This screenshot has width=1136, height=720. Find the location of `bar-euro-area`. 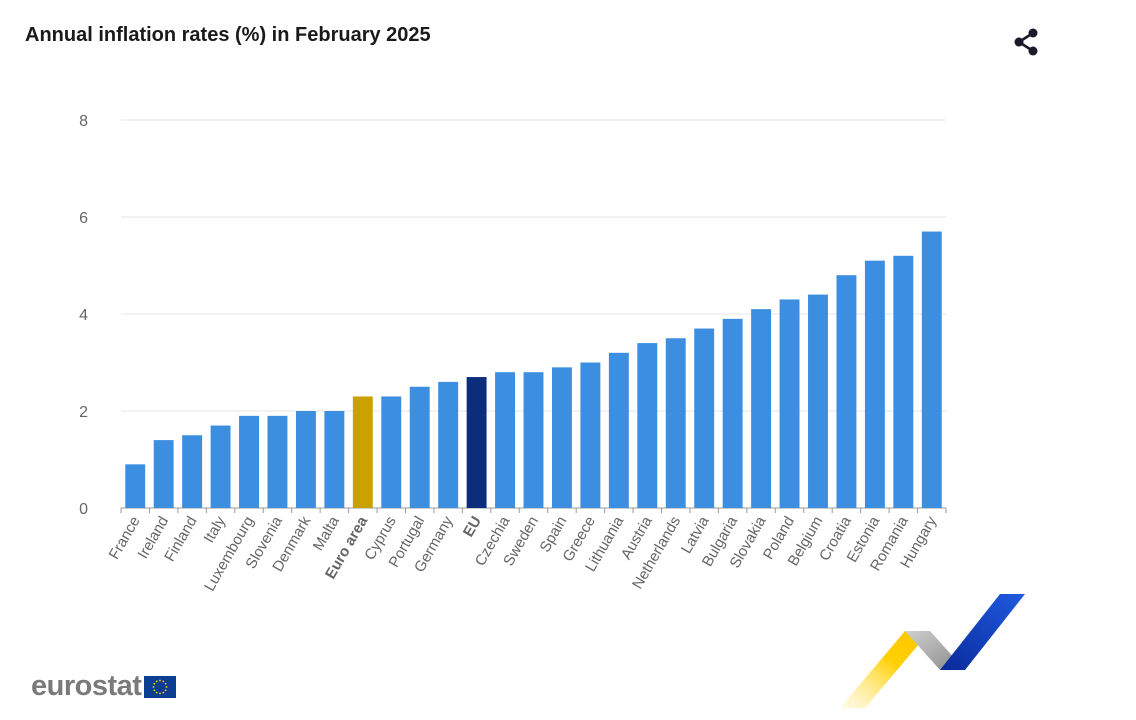

bar-euro-area is located at coordinates (362, 452).